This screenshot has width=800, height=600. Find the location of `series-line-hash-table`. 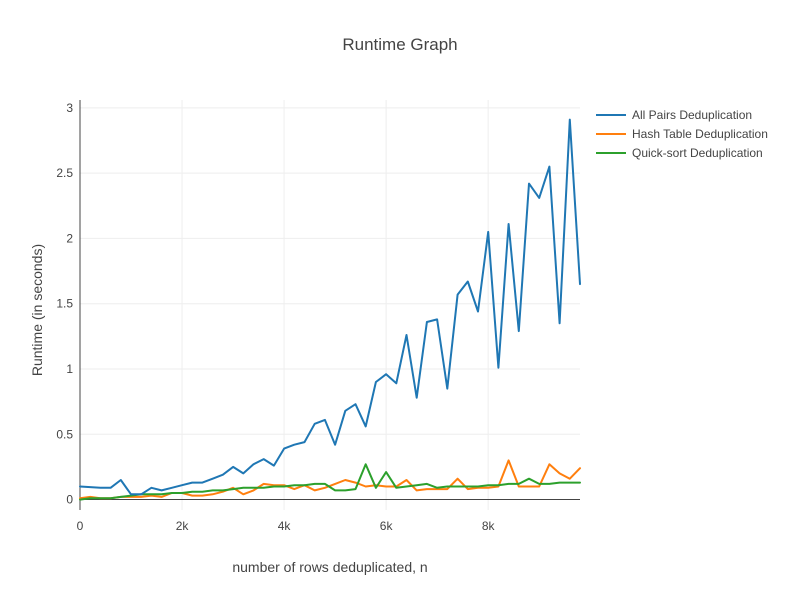

series-line-hash-table is located at coordinates (330, 479).